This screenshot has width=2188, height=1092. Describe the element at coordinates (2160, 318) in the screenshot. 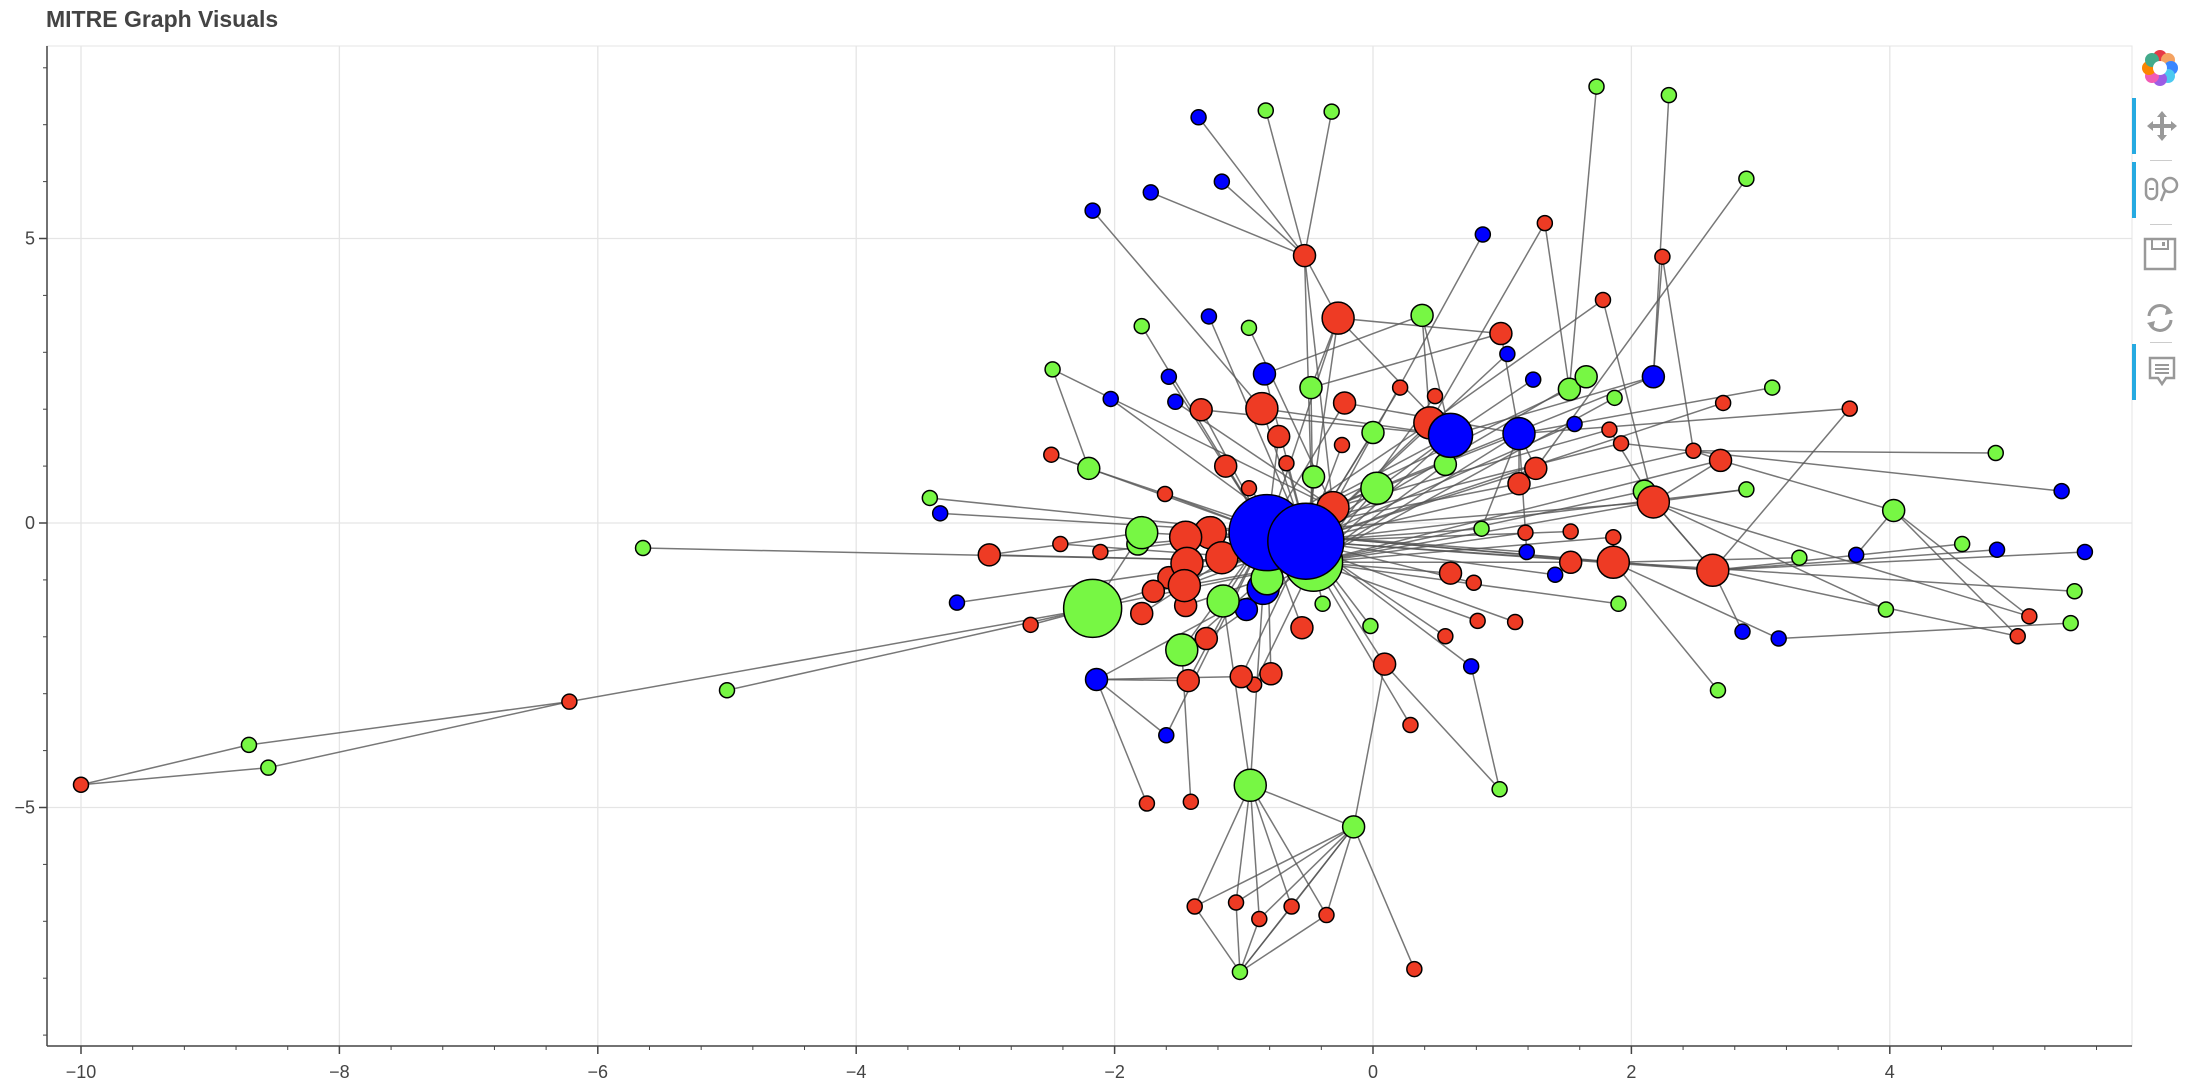

I see `reset-tool-button` at that location.